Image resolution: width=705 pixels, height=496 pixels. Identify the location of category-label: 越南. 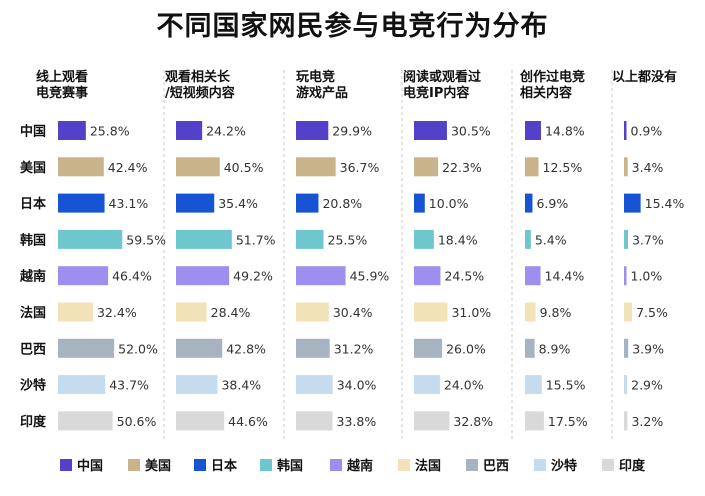
(32, 277).